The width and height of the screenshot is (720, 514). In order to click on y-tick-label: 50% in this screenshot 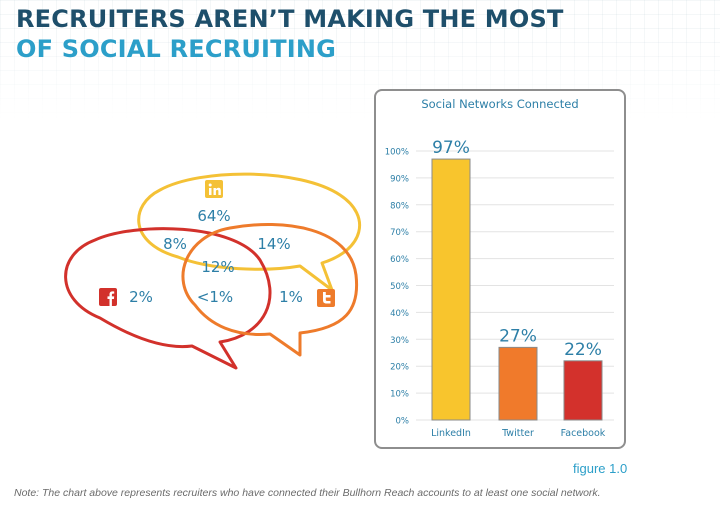, I will do `click(399, 287)`.